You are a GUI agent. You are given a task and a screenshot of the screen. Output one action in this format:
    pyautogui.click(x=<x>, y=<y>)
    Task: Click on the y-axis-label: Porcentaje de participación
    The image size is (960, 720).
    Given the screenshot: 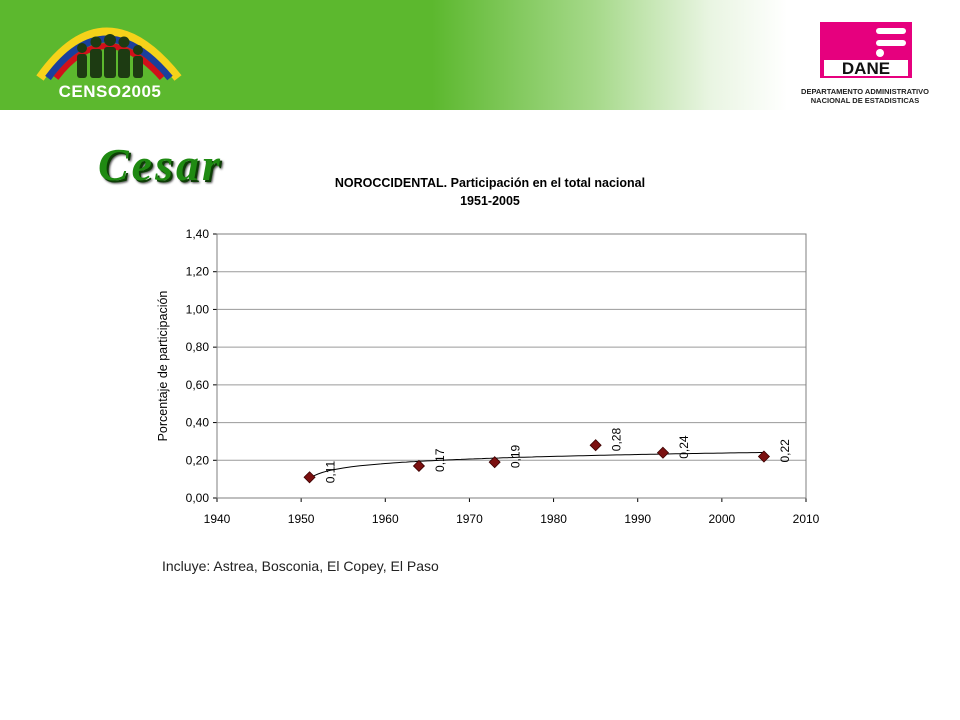 What is the action you would take?
    pyautogui.click(x=163, y=366)
    